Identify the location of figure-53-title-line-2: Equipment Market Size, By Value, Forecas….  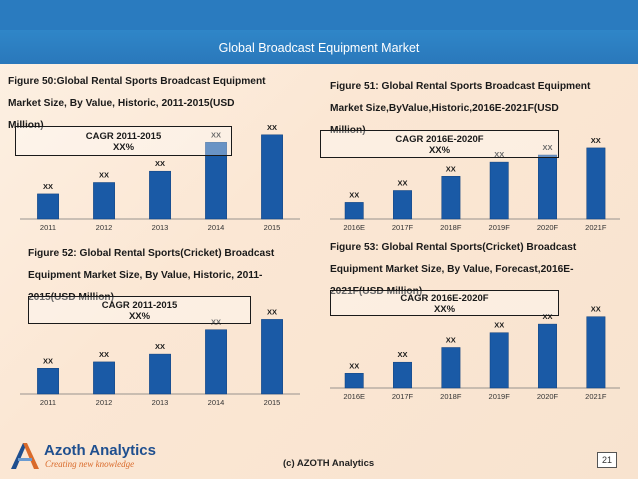
(452, 269).